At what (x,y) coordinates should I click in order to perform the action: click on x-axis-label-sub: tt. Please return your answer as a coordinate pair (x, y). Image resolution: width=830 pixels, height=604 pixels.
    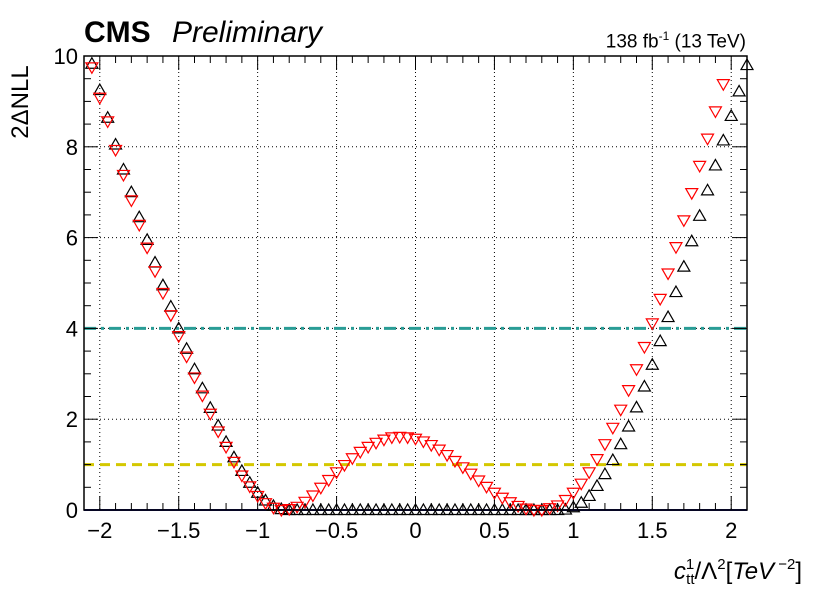
    Looking at the image, I should click on (690, 579).